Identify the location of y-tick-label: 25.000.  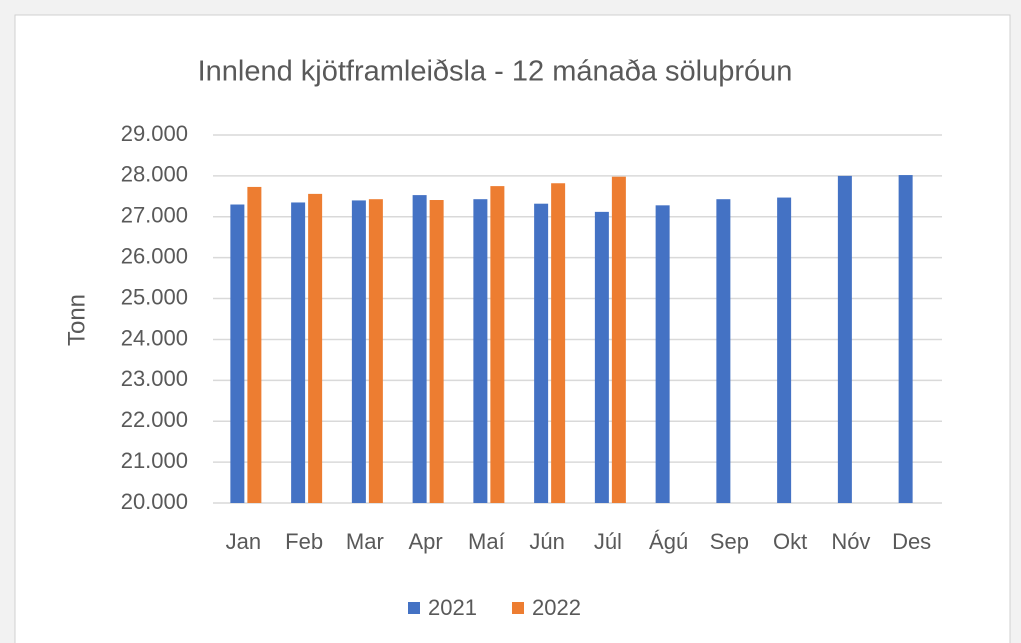
(154, 296).